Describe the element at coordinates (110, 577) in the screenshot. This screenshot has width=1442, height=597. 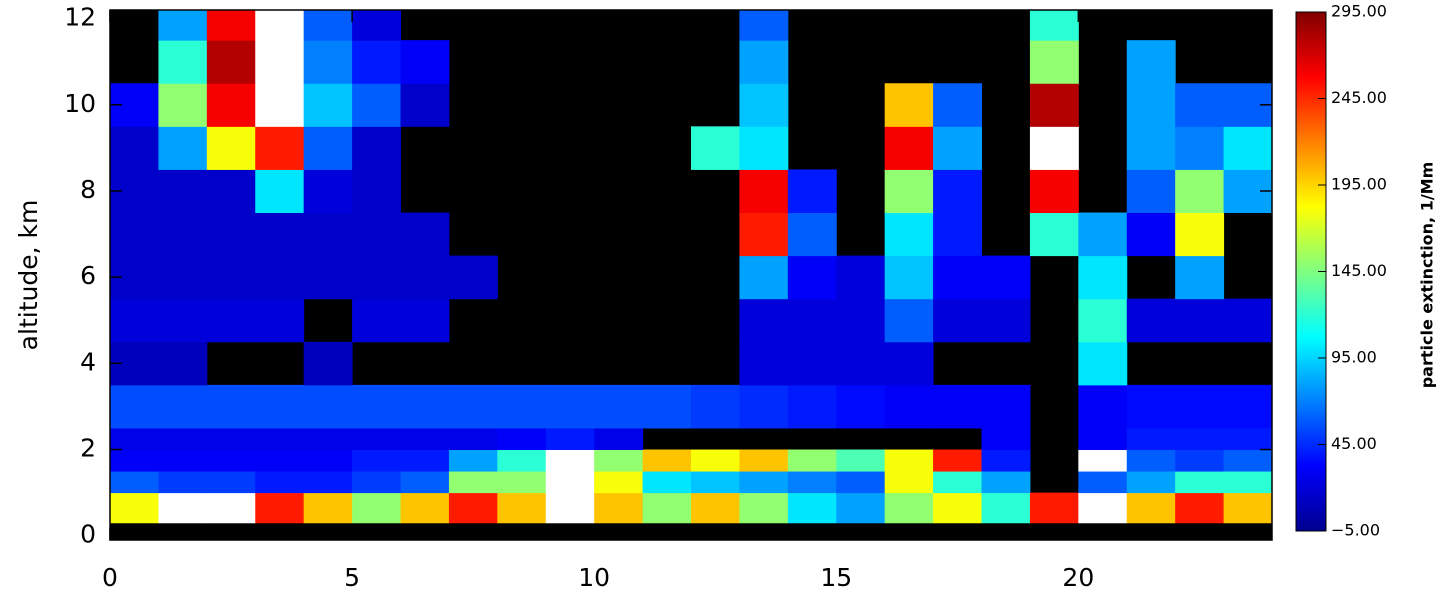
I see `x-tick-label: 0` at that location.